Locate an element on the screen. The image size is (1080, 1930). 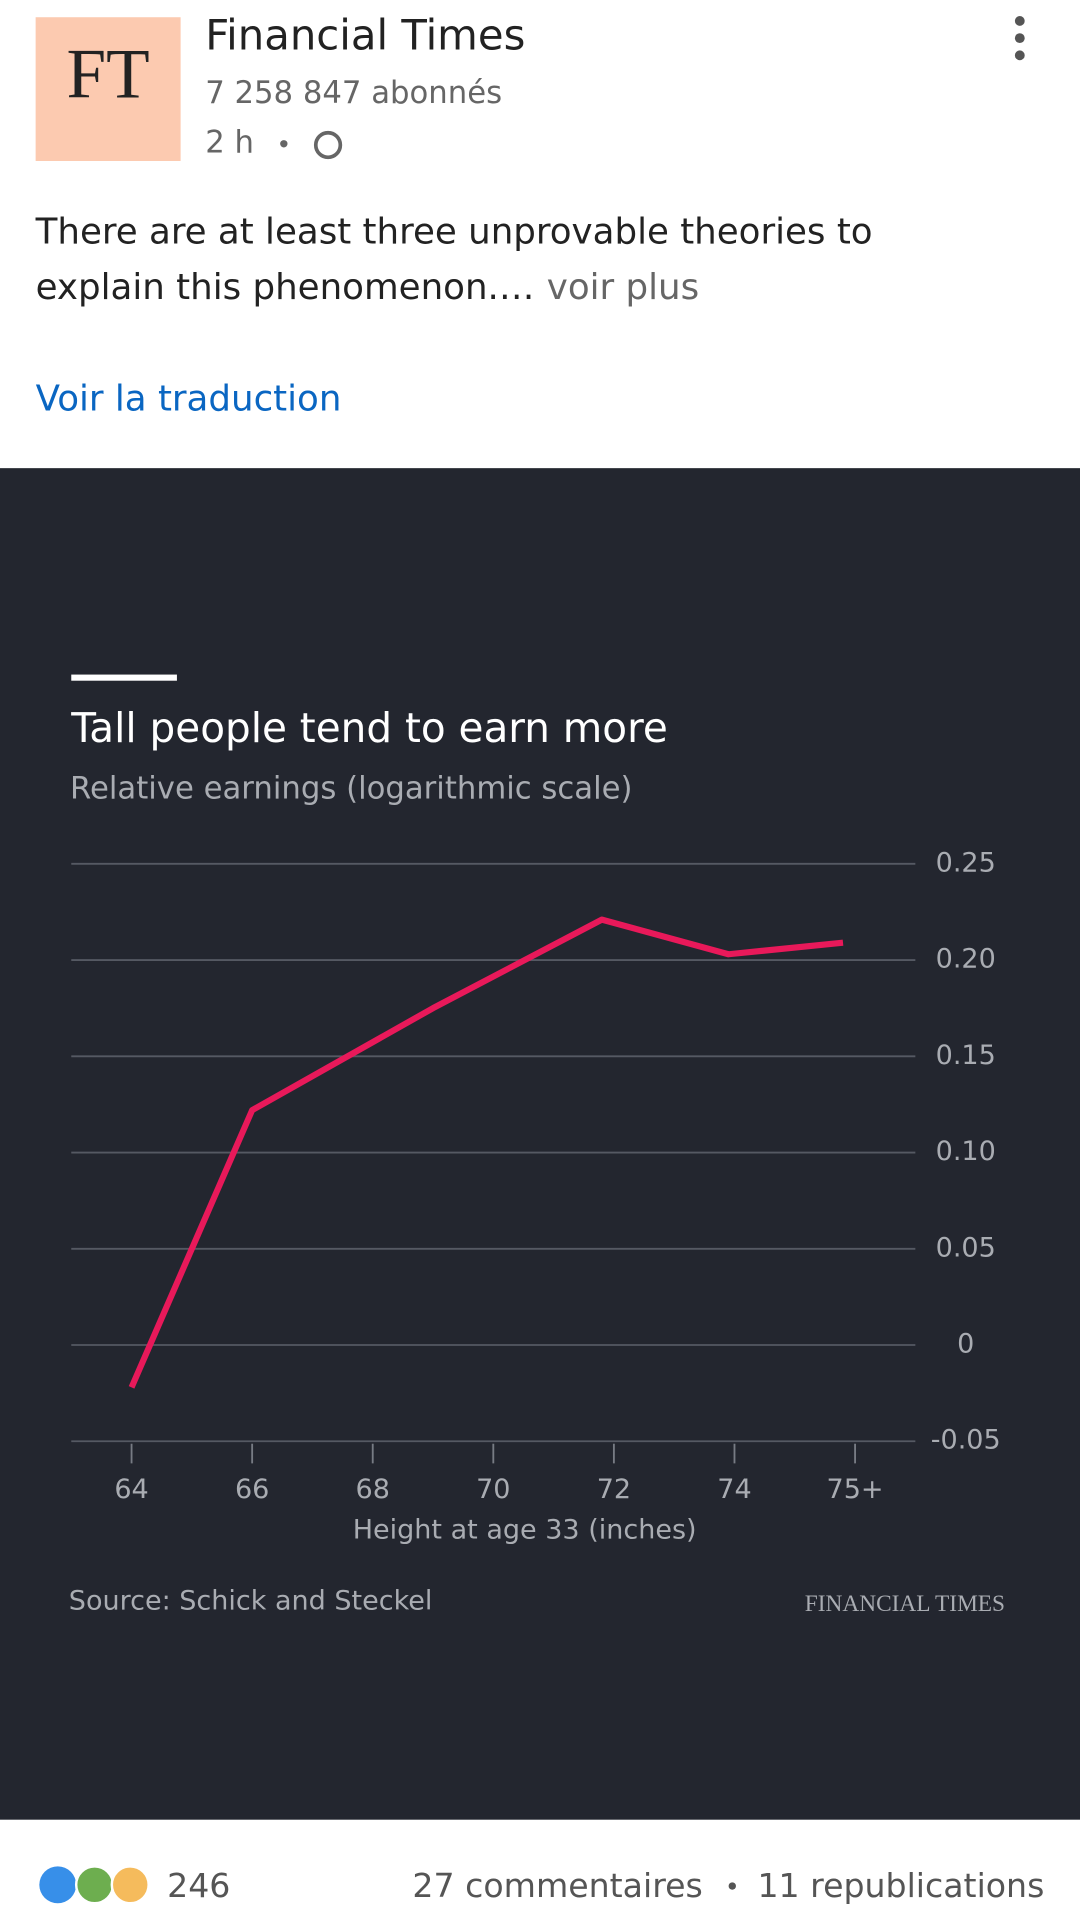
globe-icon is located at coordinates (328, 145).